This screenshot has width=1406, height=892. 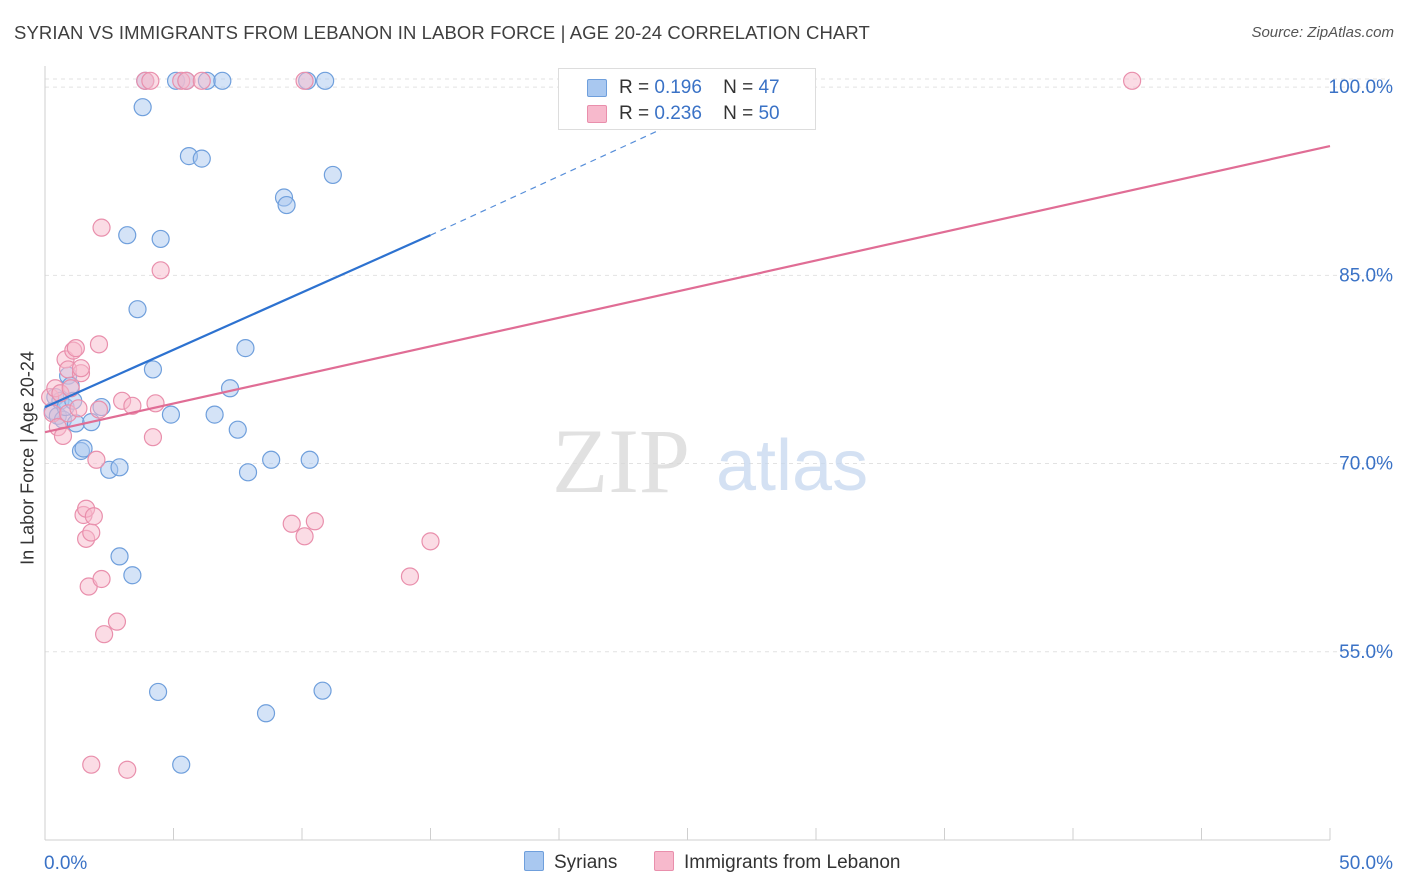 I want to click on legend-swatch-lebanon, so click(x=597, y=114).